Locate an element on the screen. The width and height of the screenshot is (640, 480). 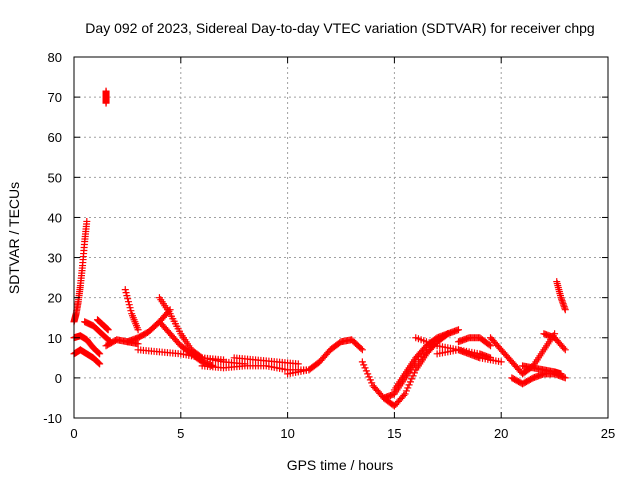
y-tick-label: 80 is located at coordinates (55, 57).